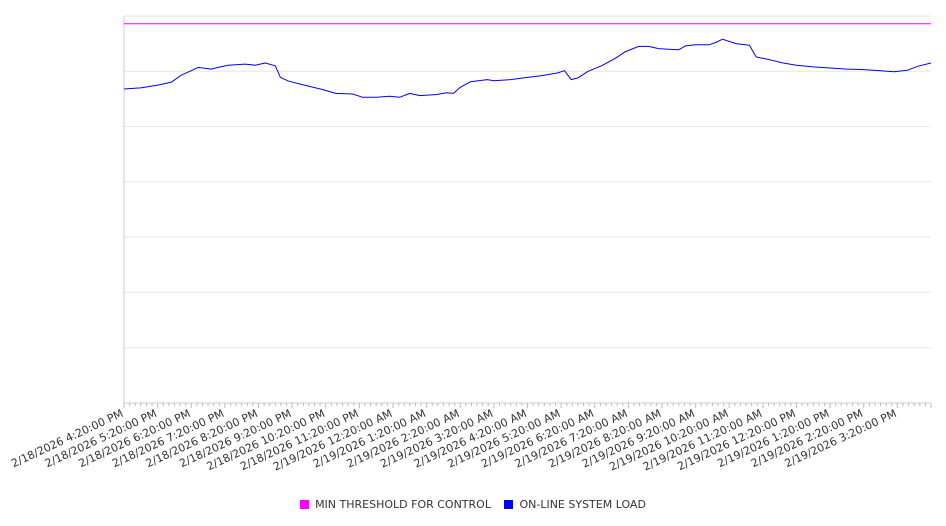 The image size is (946, 526). I want to click on series-layer, so click(527, 60).